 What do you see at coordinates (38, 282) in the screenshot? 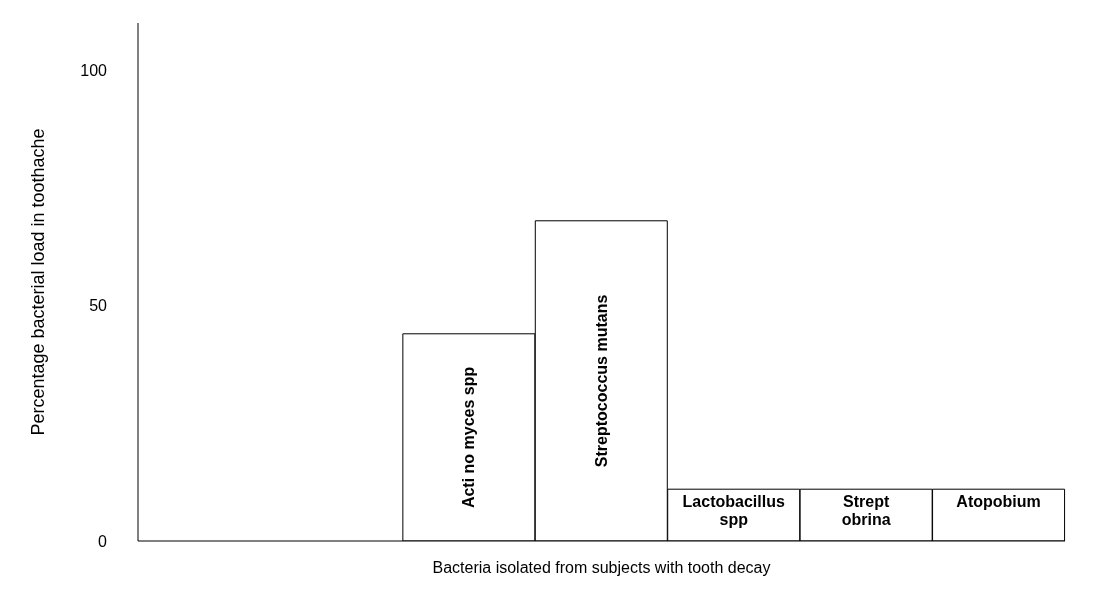
I see `y-axis-title: Percentage bacterial load in toothache` at bounding box center [38, 282].